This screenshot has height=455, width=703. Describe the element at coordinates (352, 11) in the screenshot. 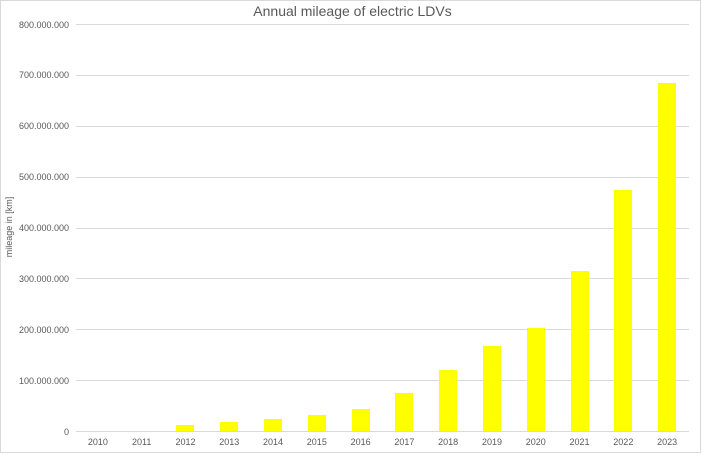

I see `chart-title: Annual mileage of electric LDVs` at that location.